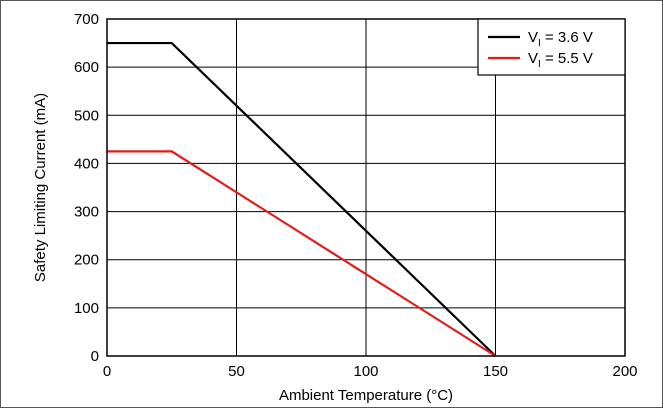 The height and width of the screenshot is (408, 663). What do you see at coordinates (86, 260) in the screenshot?
I see `y-tick-label: 200` at bounding box center [86, 260].